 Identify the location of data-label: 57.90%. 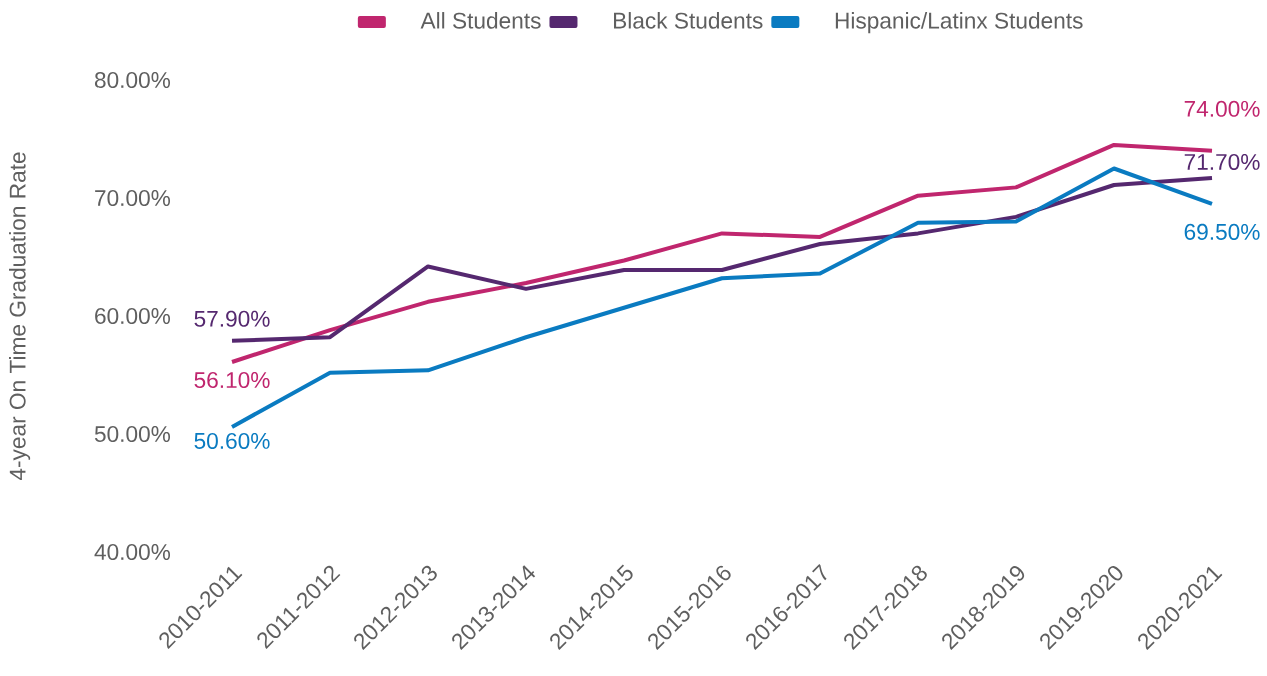
(232, 318).